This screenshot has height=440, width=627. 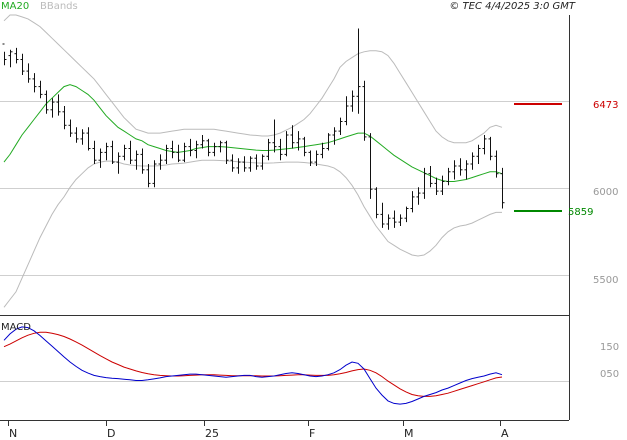 I want to click on price-axis-label-5500: 5500, so click(x=605, y=280).